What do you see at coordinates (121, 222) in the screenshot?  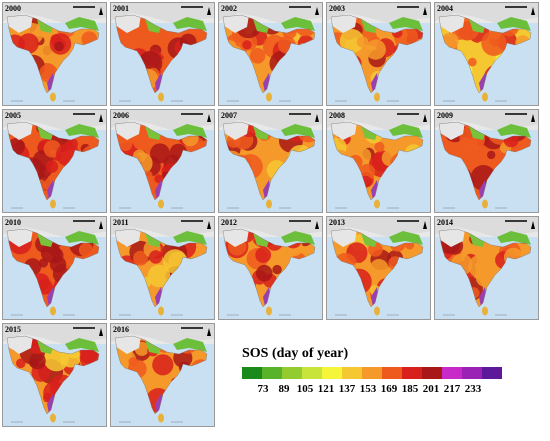 I see `panel-year: 2011` at bounding box center [121, 222].